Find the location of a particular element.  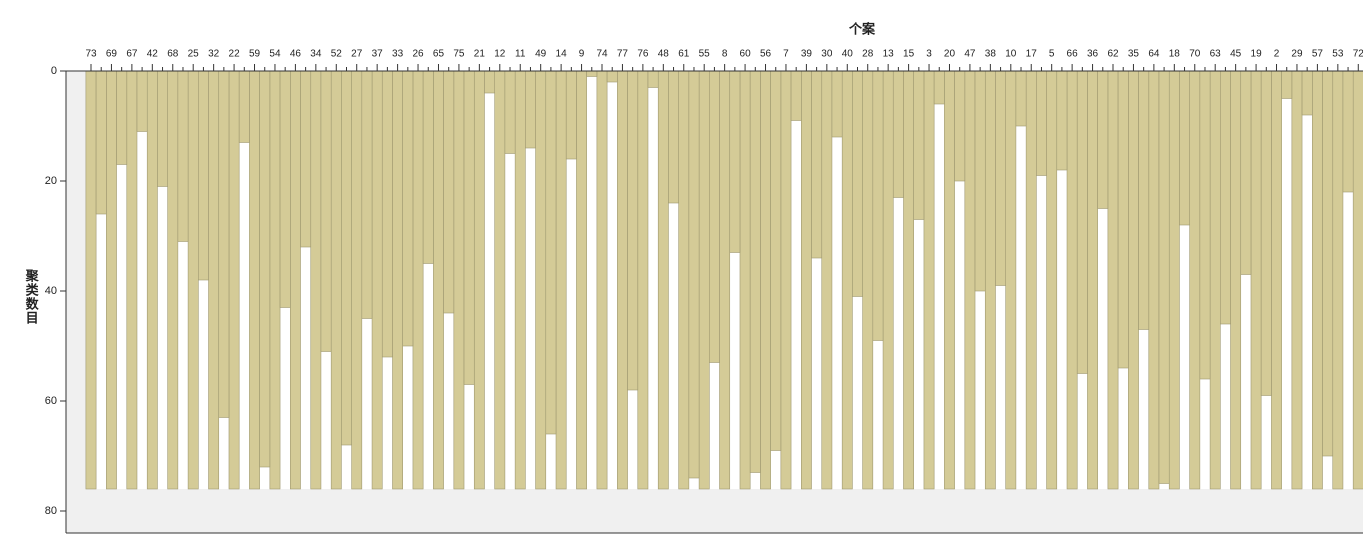

x-tick-label: 2 is located at coordinates (1277, 54).